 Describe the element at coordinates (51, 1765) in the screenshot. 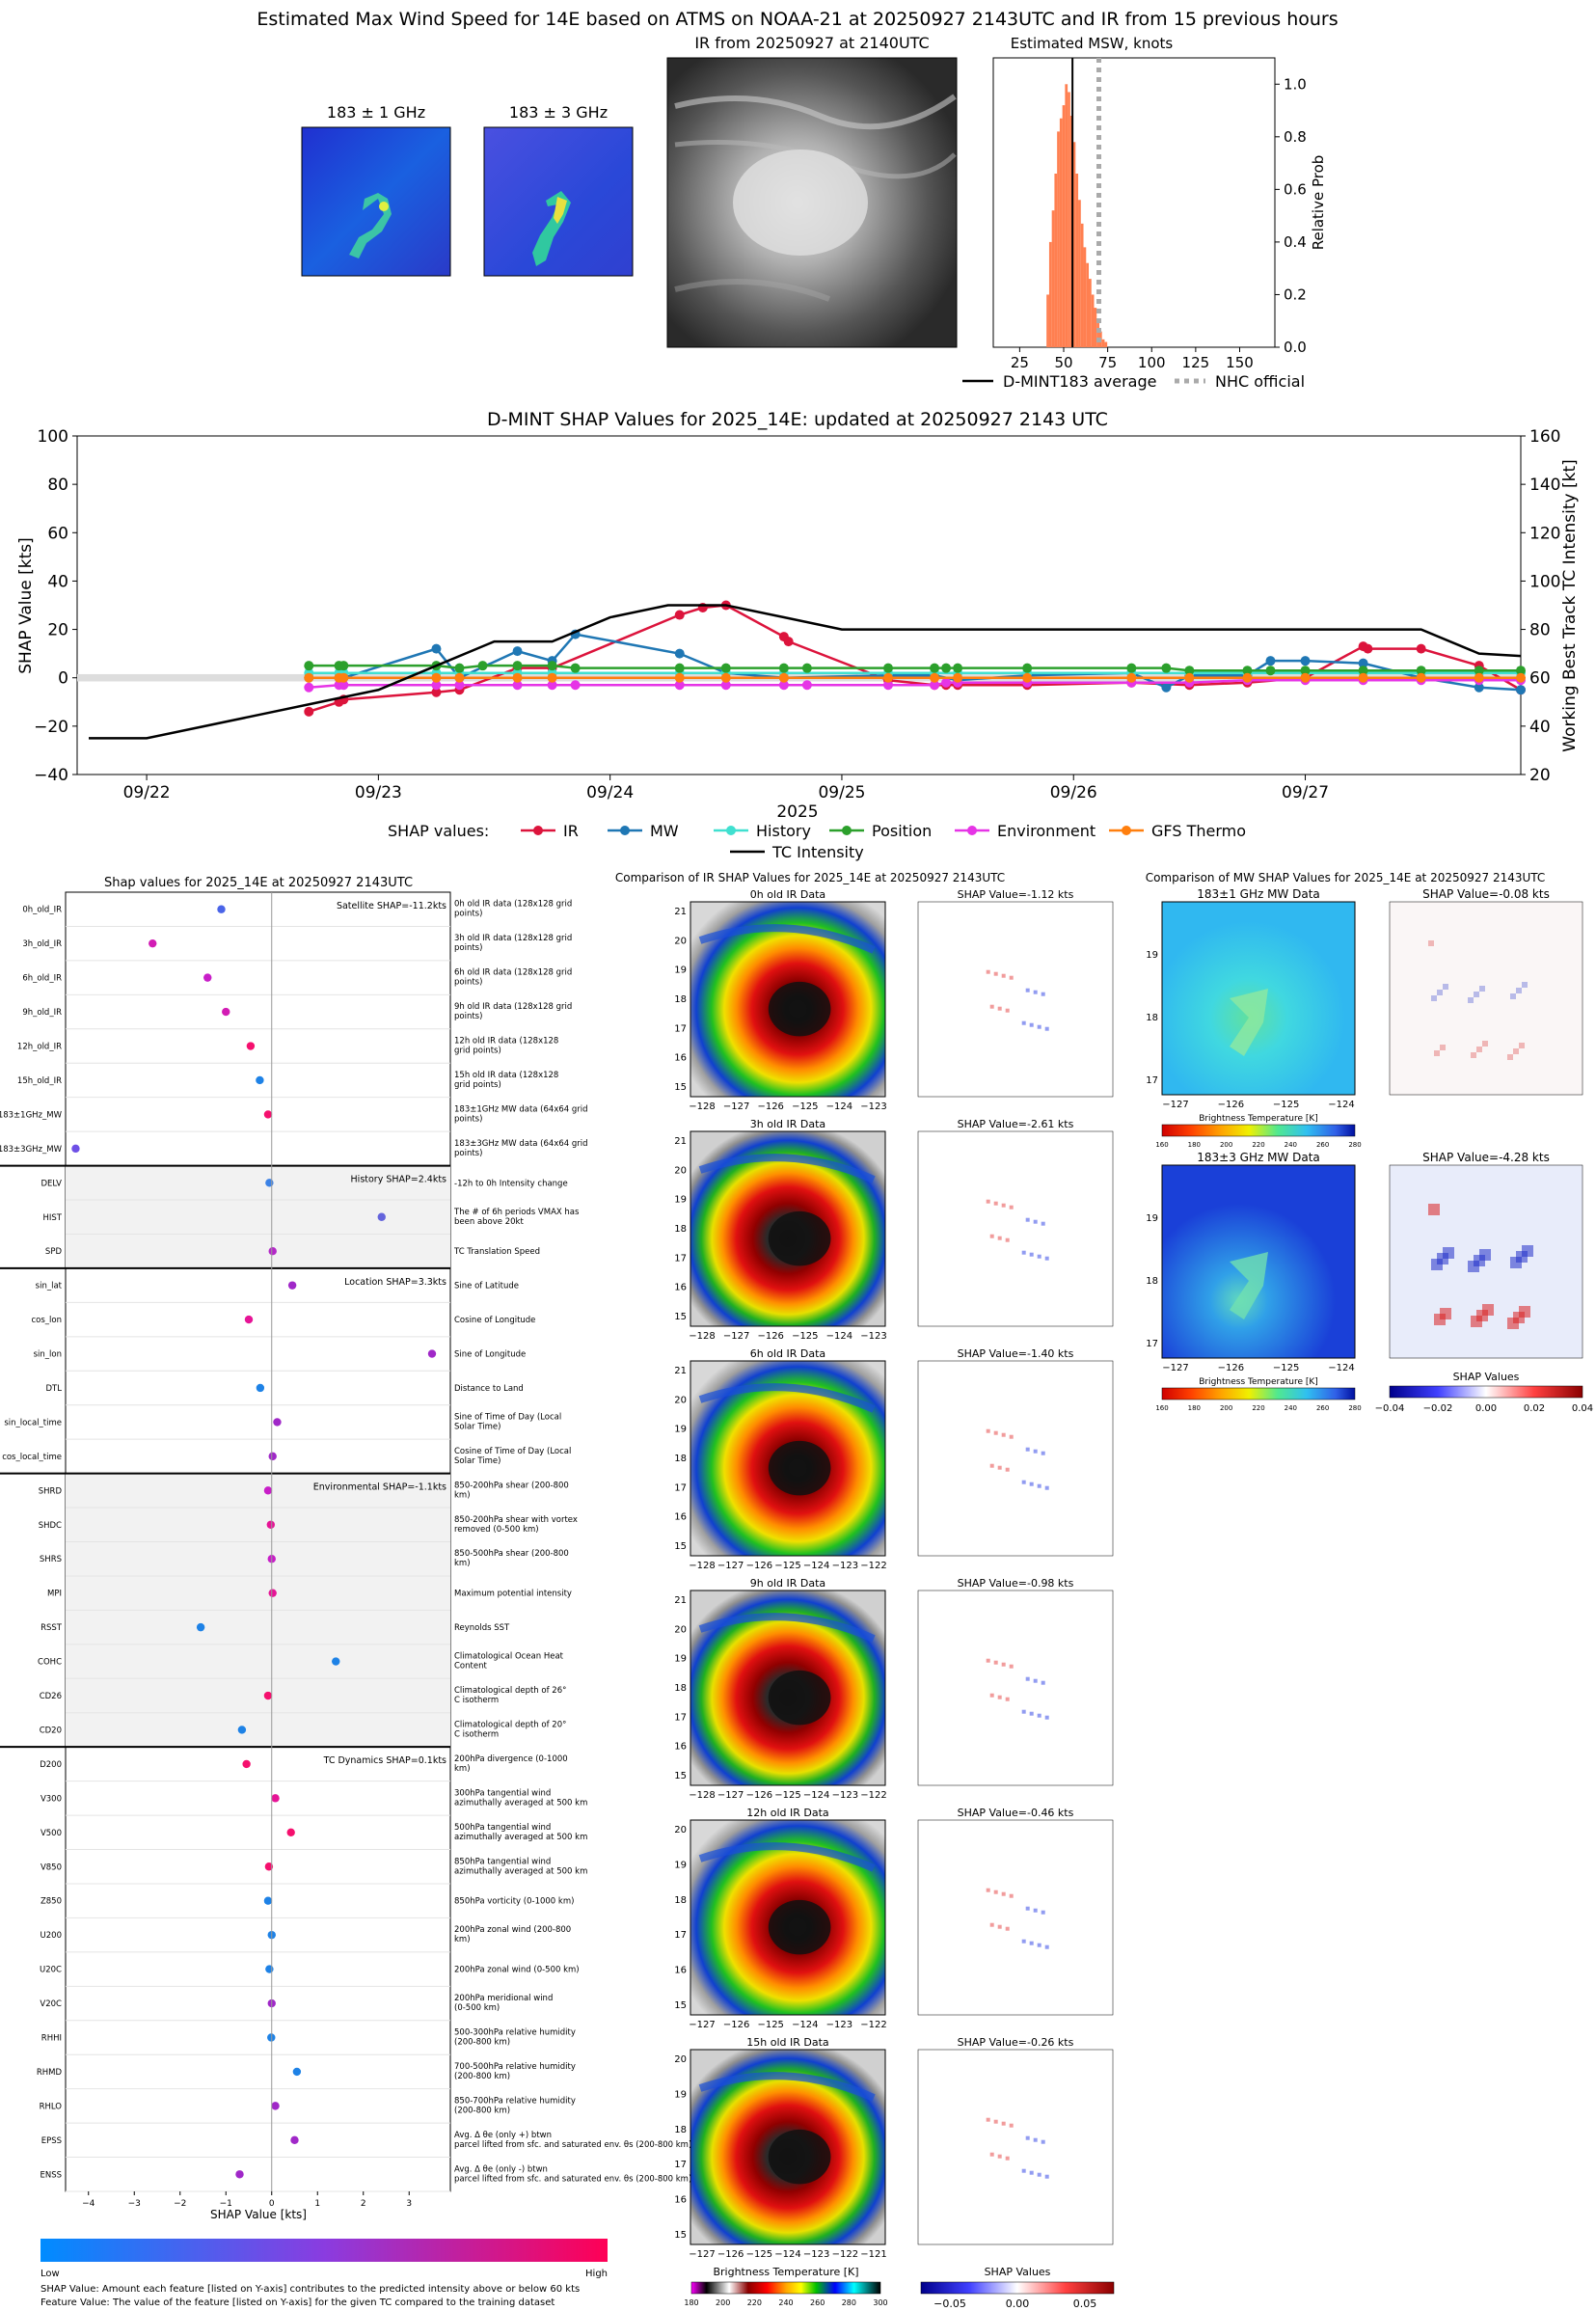

I see `shap-feature-name-4-0: D200` at that location.